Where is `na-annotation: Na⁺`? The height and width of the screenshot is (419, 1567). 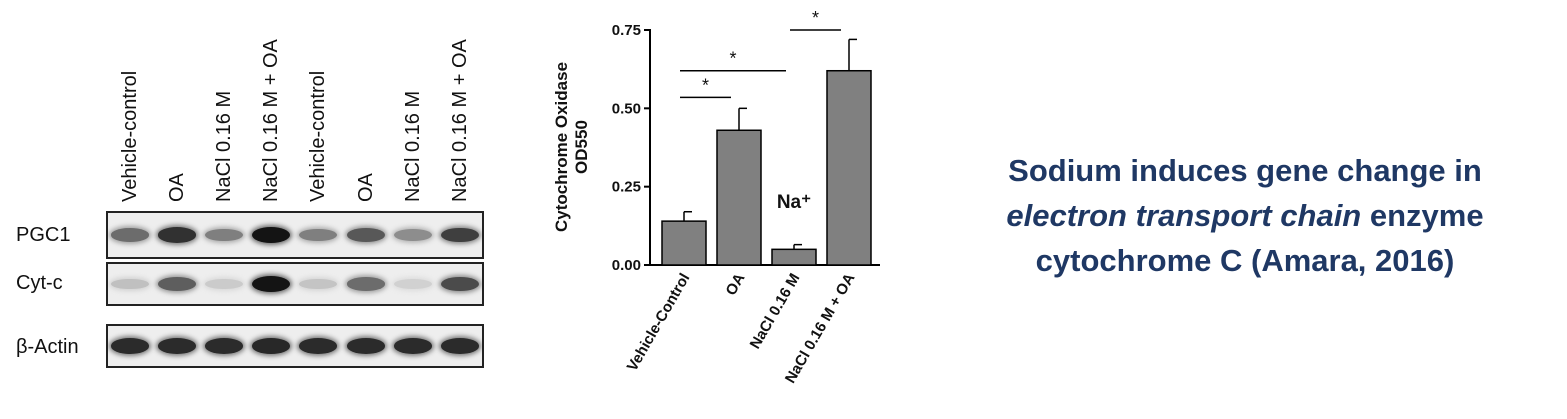 na-annotation: Na⁺ is located at coordinates (794, 202).